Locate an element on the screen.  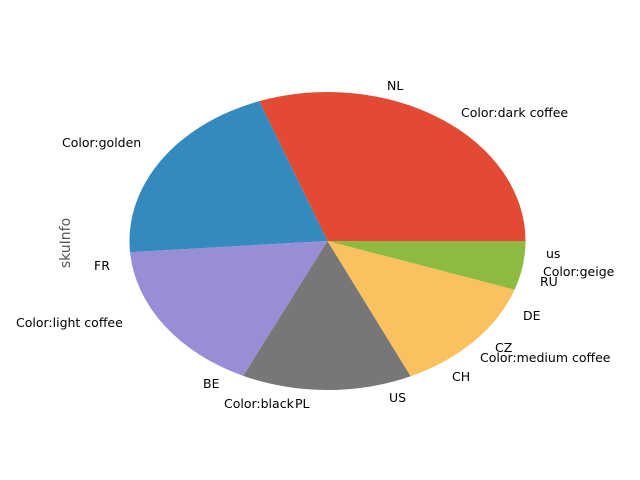
label-us-lower: us is located at coordinates (553, 253).